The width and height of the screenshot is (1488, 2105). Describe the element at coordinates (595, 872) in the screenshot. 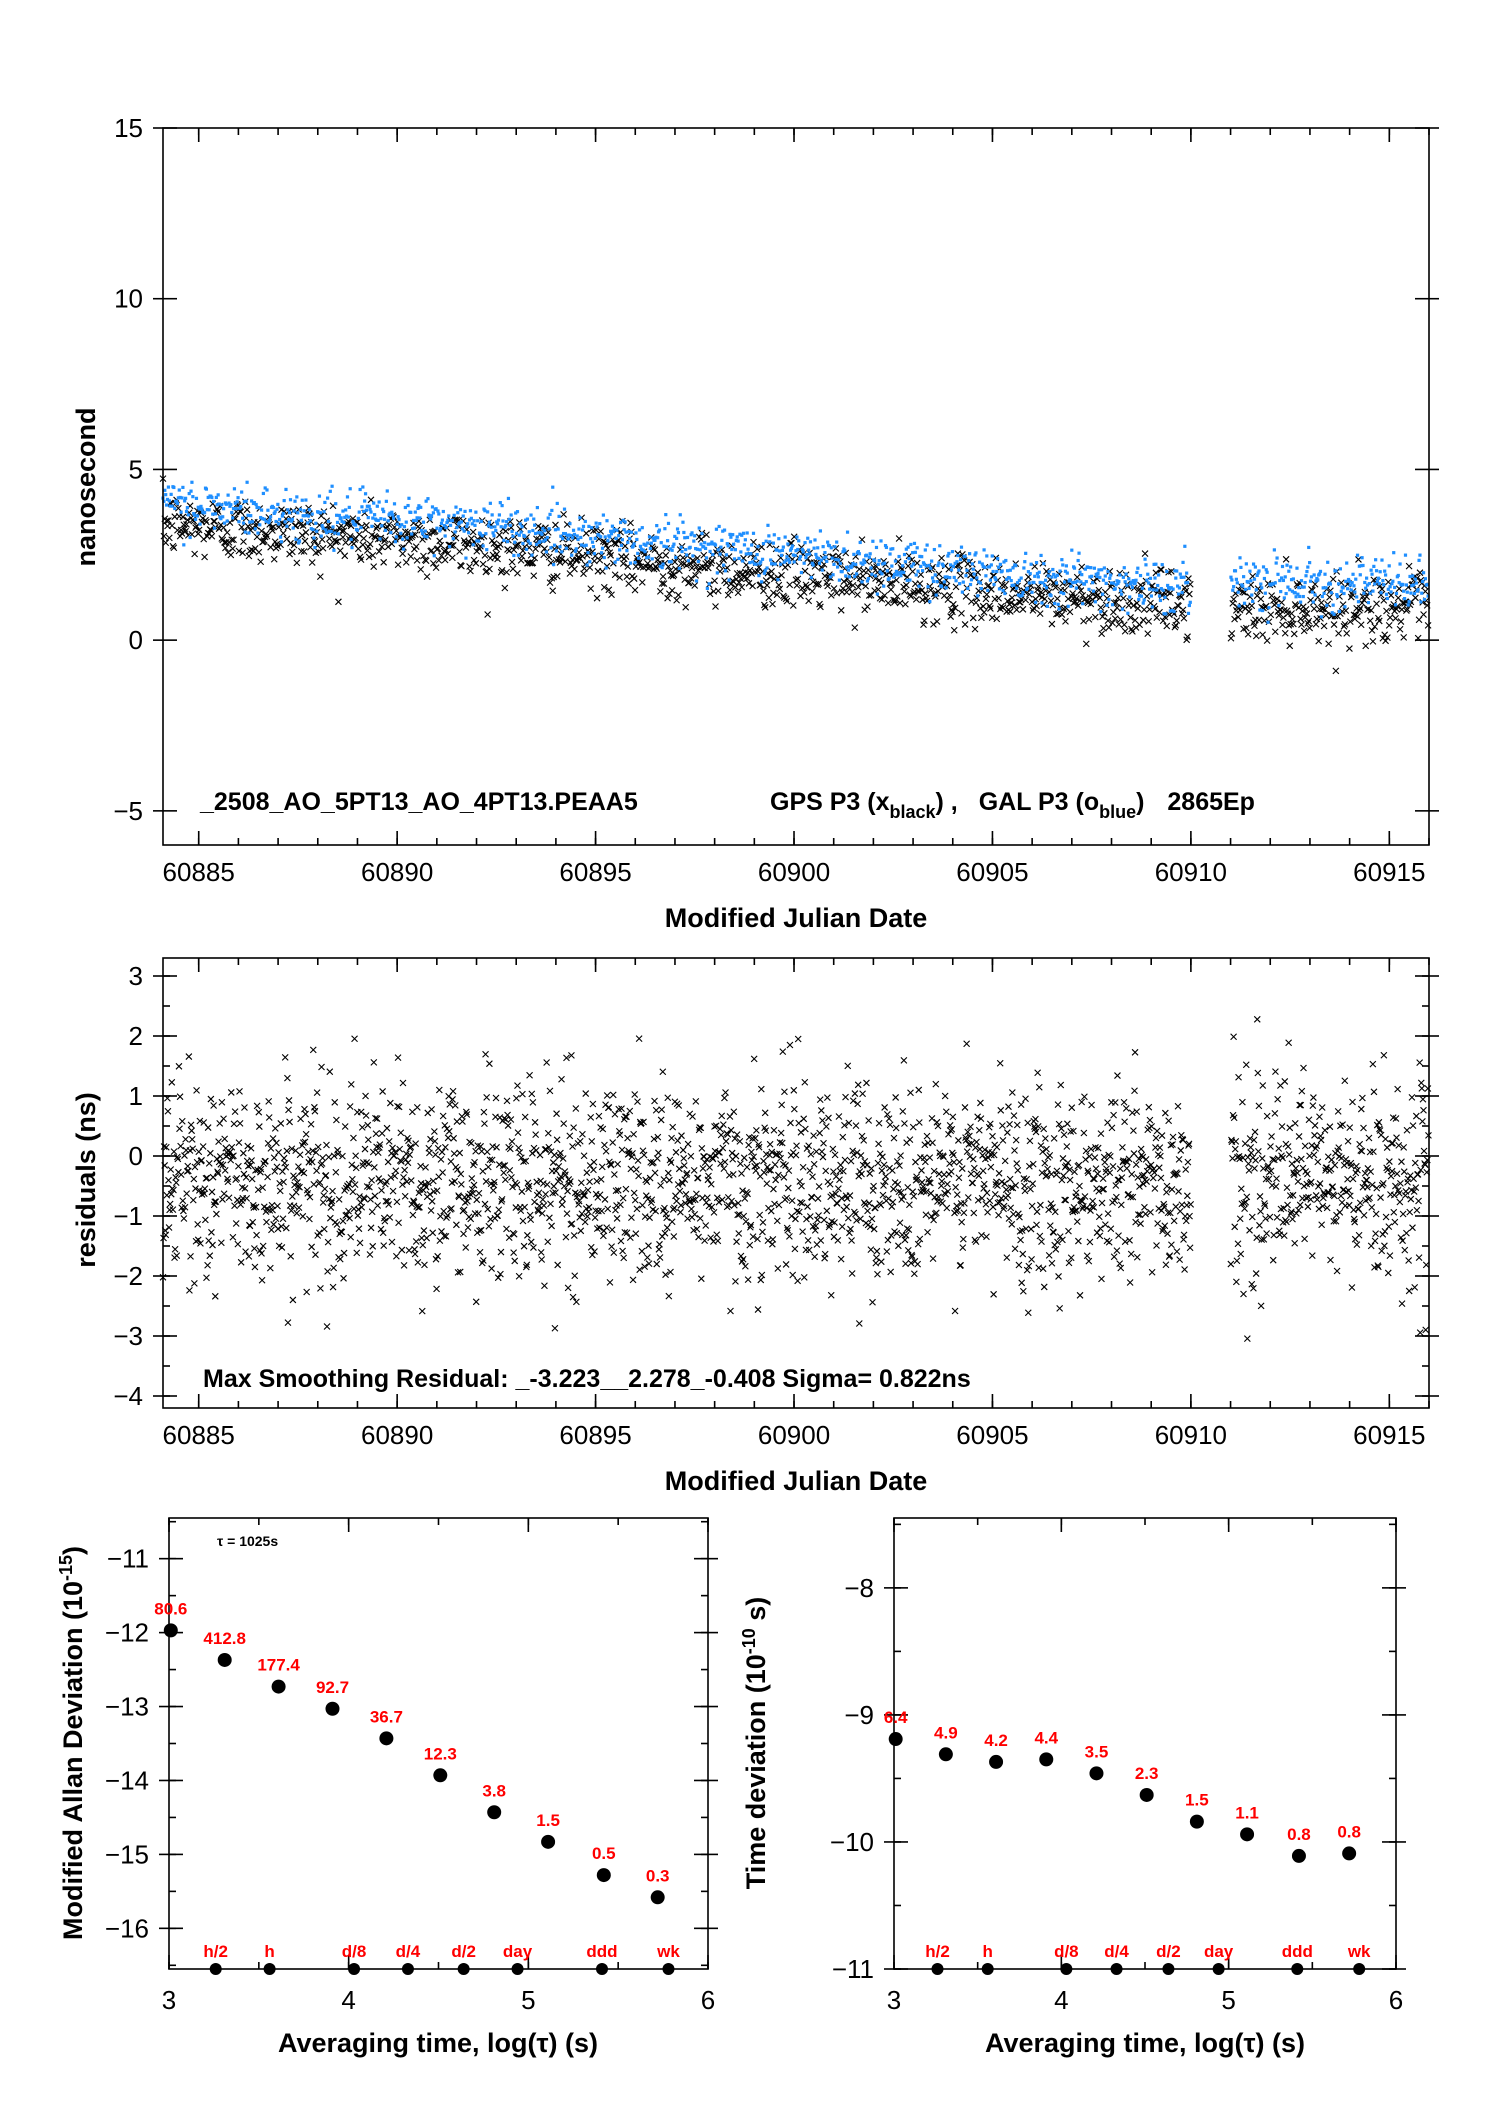

I see `time-series-xtick-label: 60895` at that location.